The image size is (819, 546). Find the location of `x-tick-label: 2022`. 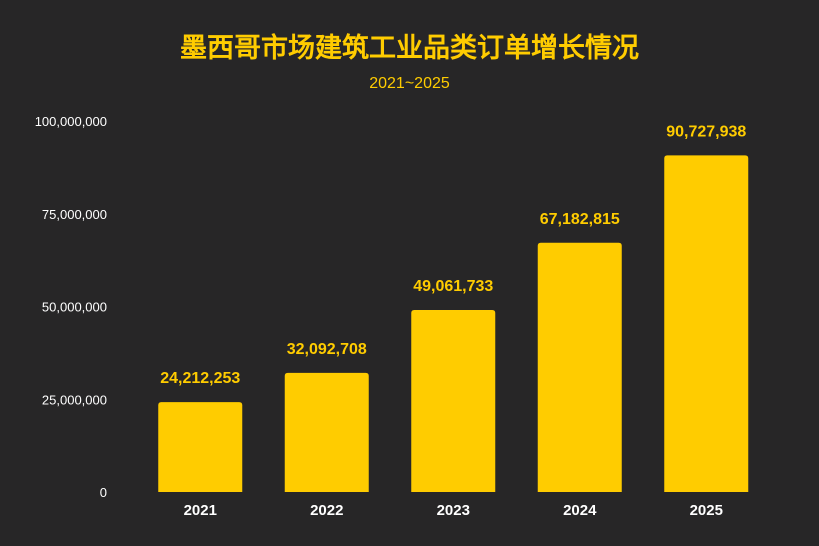

x-tick-label: 2022 is located at coordinates (326, 510).